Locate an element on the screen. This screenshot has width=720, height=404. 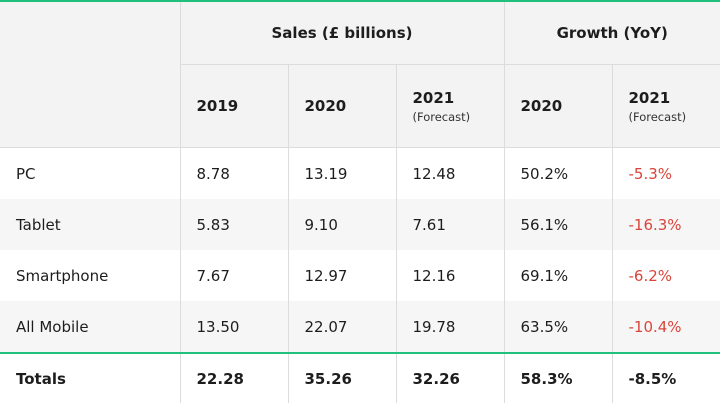
total-sales-2020: 35.26 is located at coordinates (341, 377).